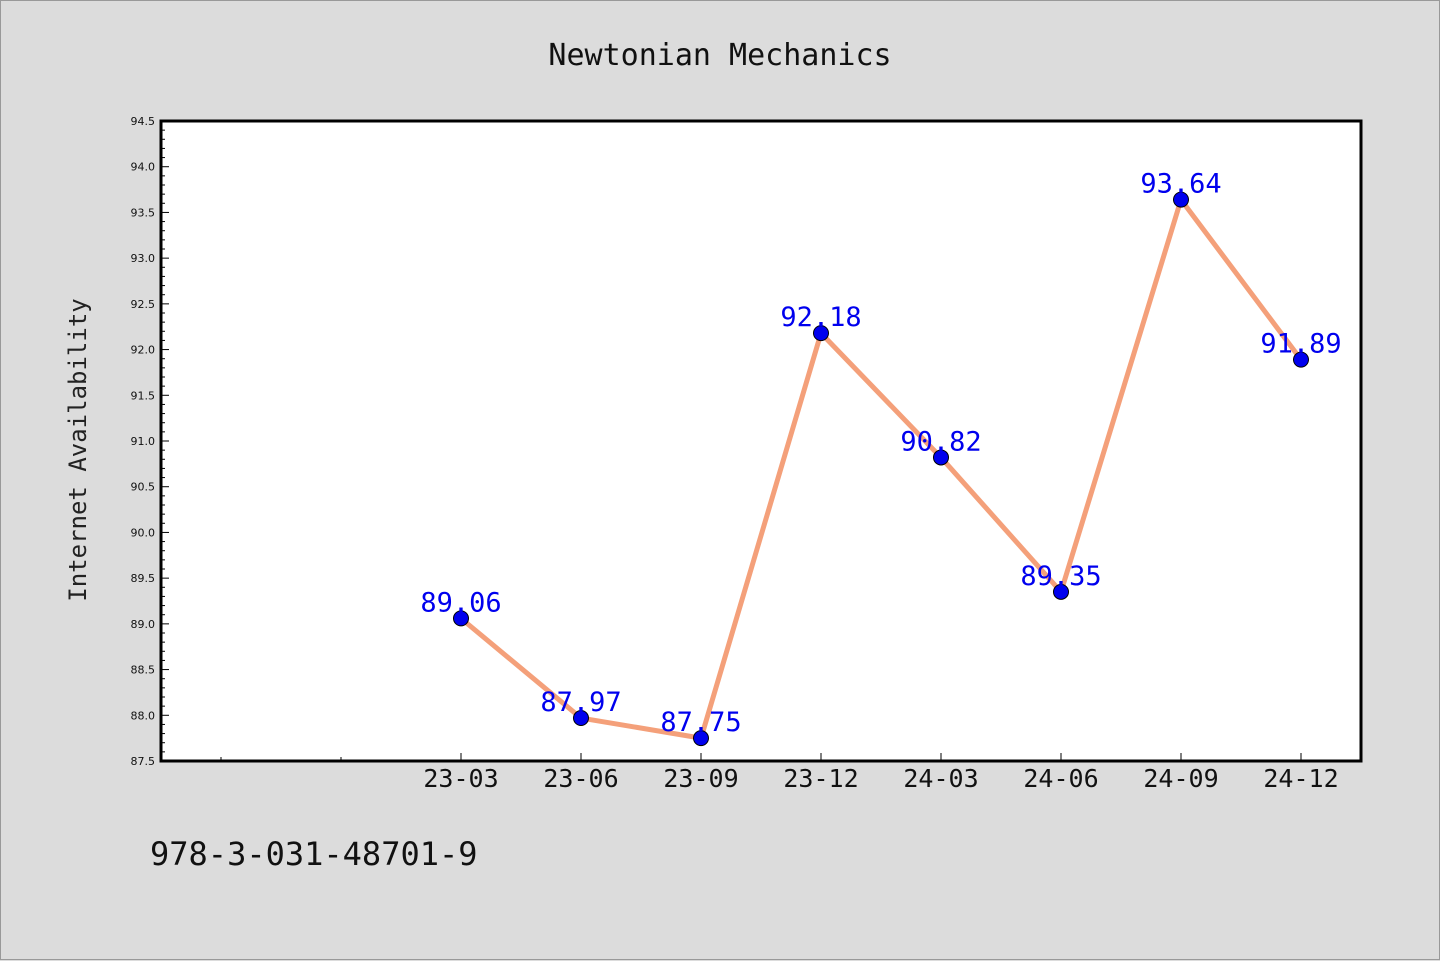 This screenshot has height=961, width=1440. I want to click on data-label: 93.64, so click(1180, 184).